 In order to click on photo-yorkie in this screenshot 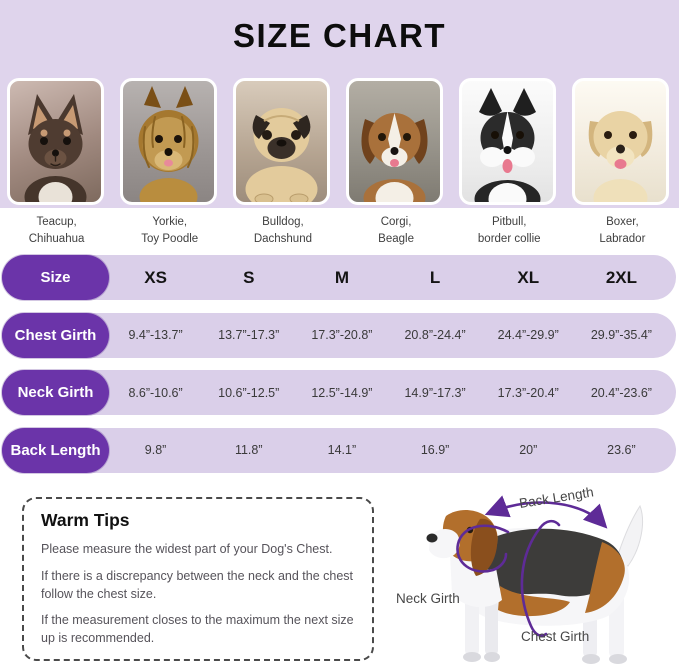, I will do `click(168, 141)`.